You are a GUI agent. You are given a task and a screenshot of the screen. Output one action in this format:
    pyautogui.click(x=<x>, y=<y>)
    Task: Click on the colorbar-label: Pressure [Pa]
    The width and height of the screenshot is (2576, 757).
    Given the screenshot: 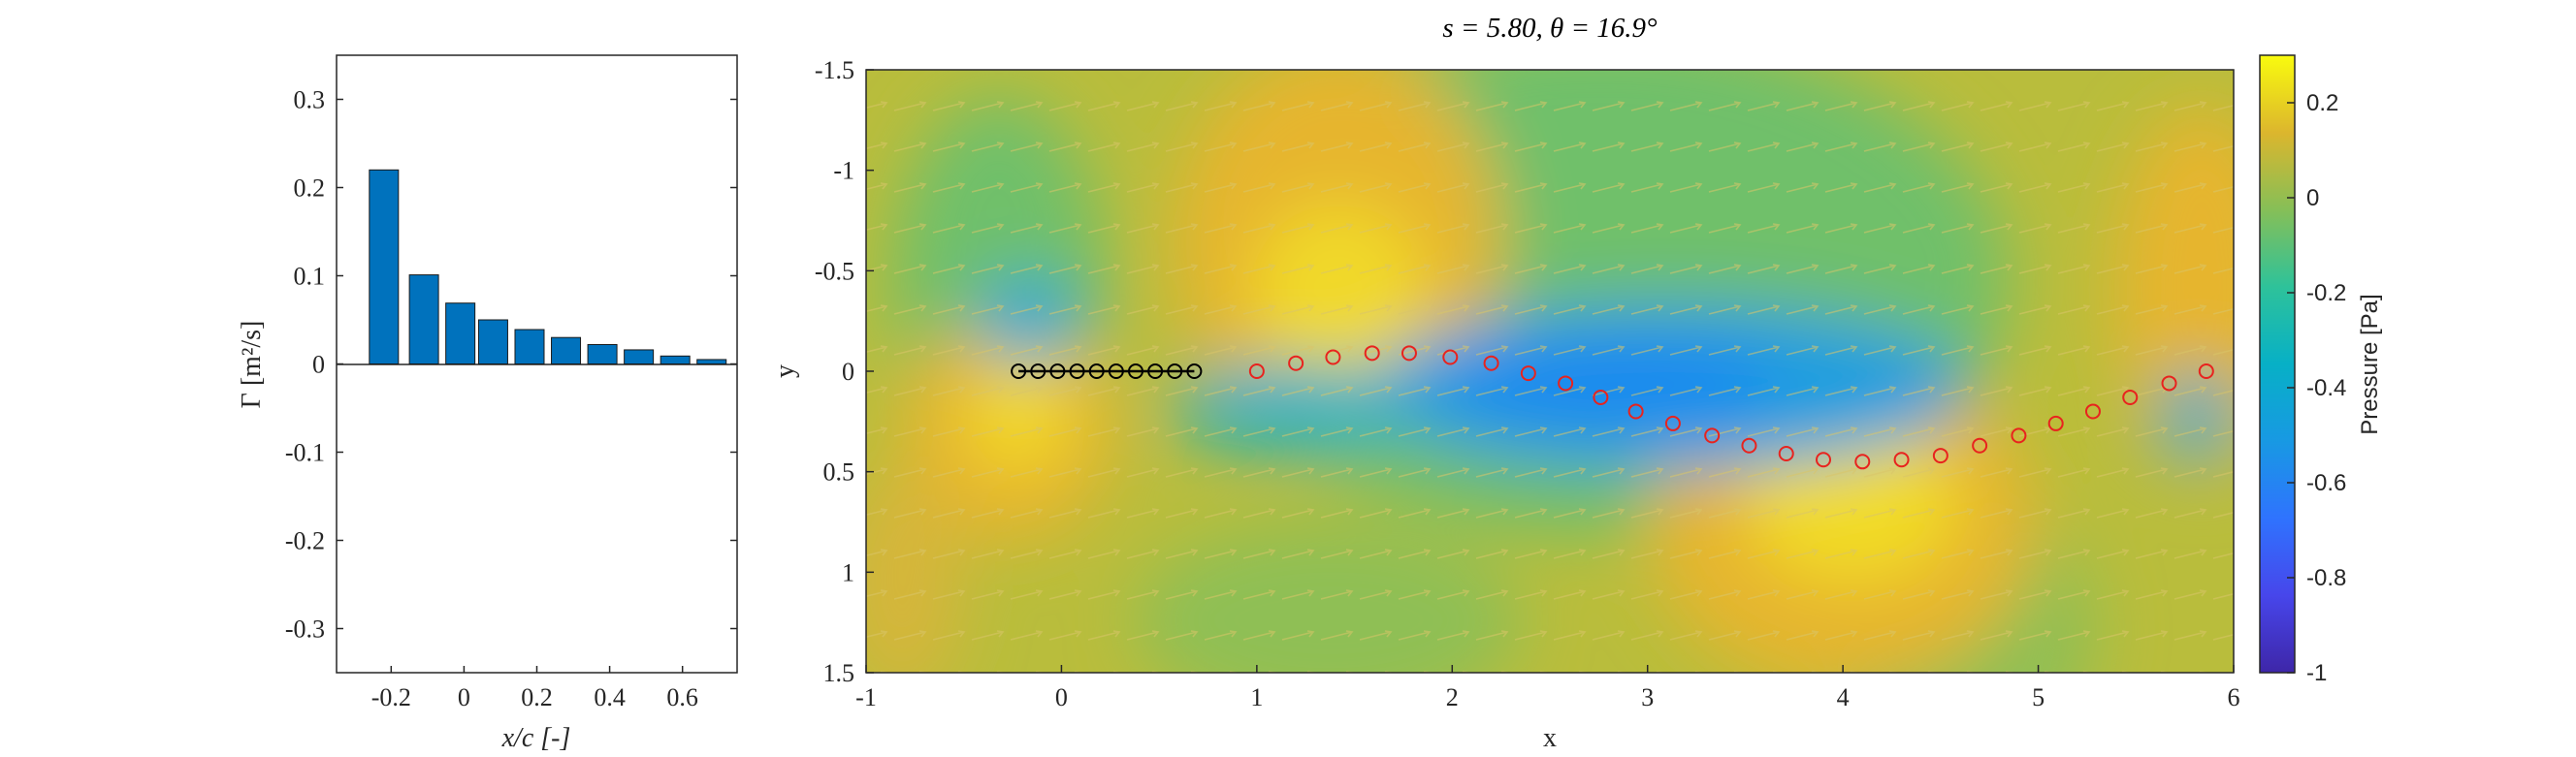 What is the action you would take?
    pyautogui.click(x=2370, y=364)
    